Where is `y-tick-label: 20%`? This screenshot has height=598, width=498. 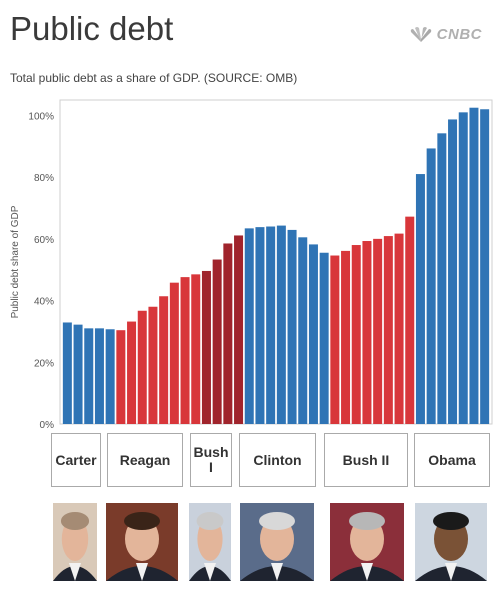 y-tick-label: 20% is located at coordinates (44, 363).